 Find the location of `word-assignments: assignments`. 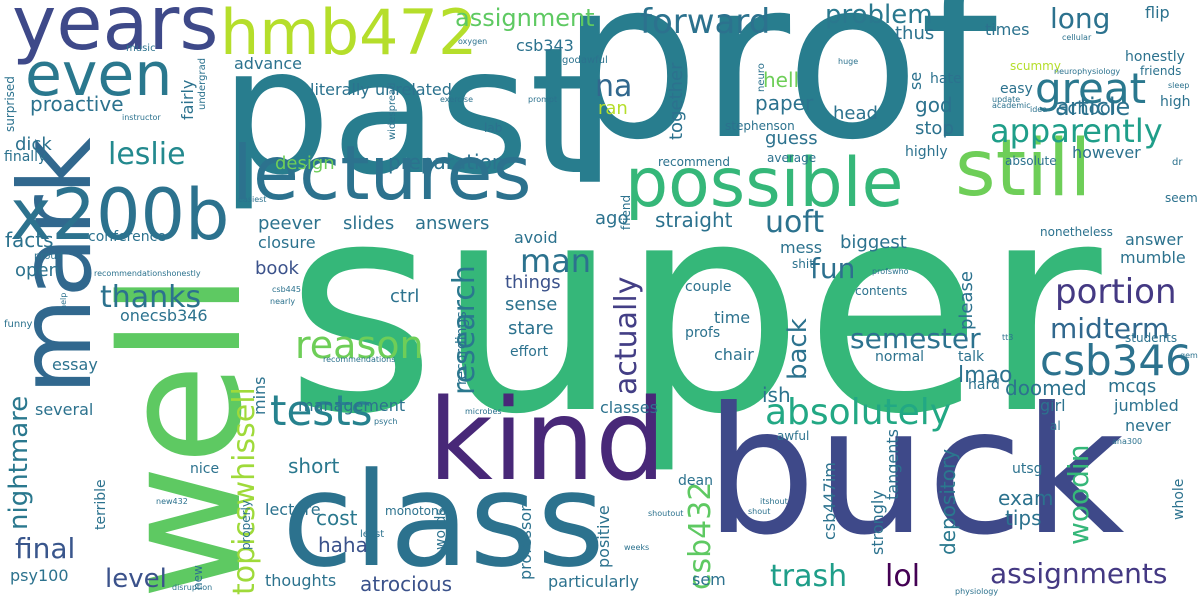

word-assignments: assignments is located at coordinates (1079, 573).